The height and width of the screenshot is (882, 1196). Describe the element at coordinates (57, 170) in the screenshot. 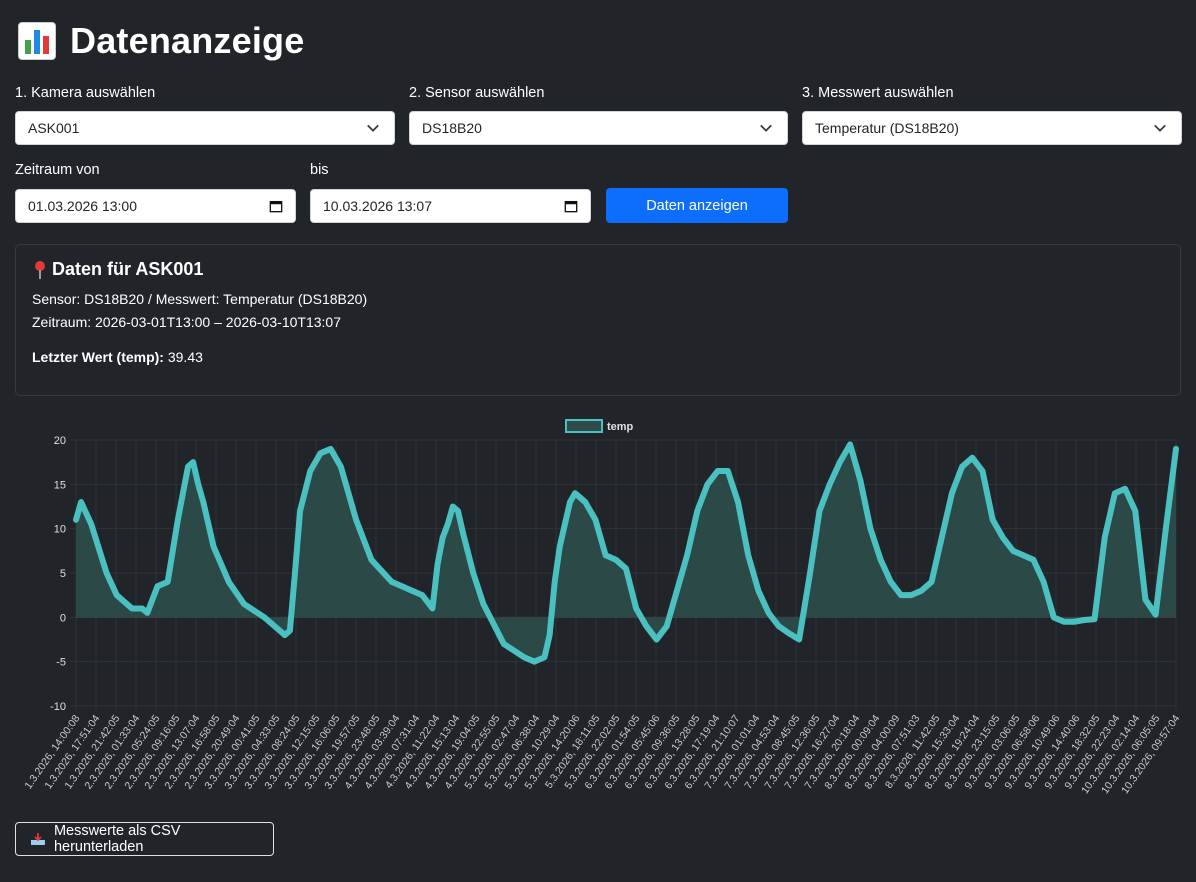

I see `from-label: Zeitraum von` at that location.